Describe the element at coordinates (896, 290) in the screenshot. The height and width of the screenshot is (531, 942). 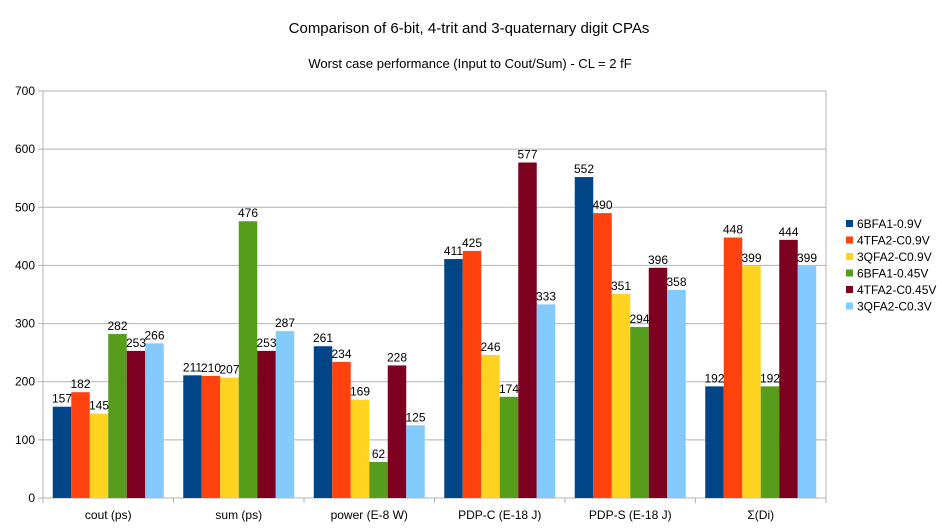
I see `legend-label: 4TFA2-C0.45V` at that location.